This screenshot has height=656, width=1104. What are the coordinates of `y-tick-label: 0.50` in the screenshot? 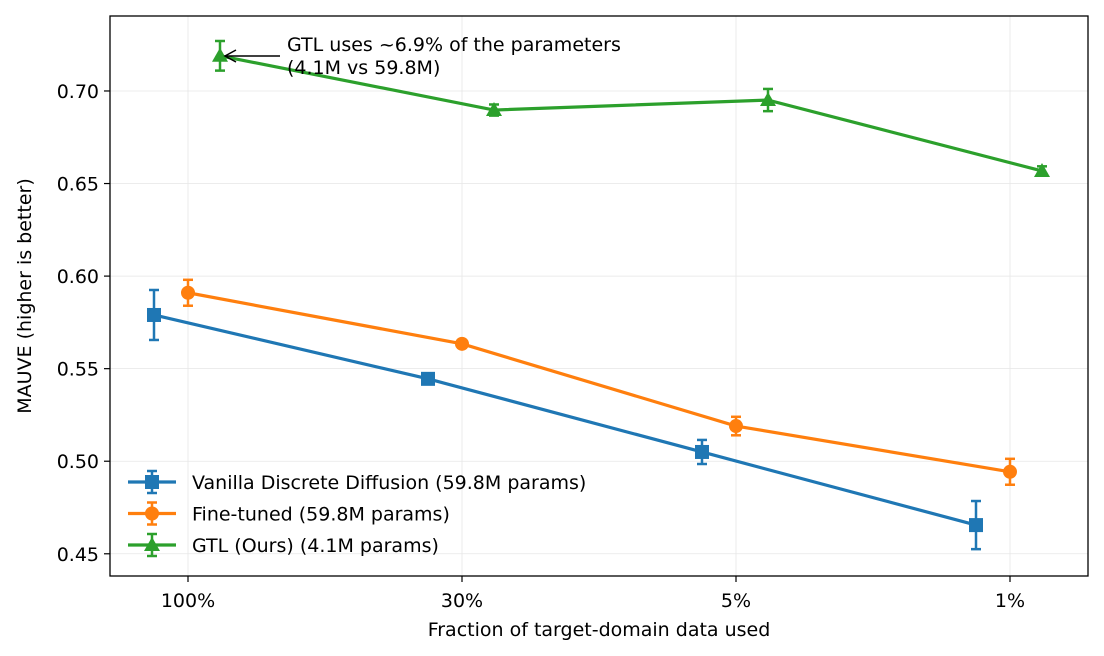 It's located at (78, 462).